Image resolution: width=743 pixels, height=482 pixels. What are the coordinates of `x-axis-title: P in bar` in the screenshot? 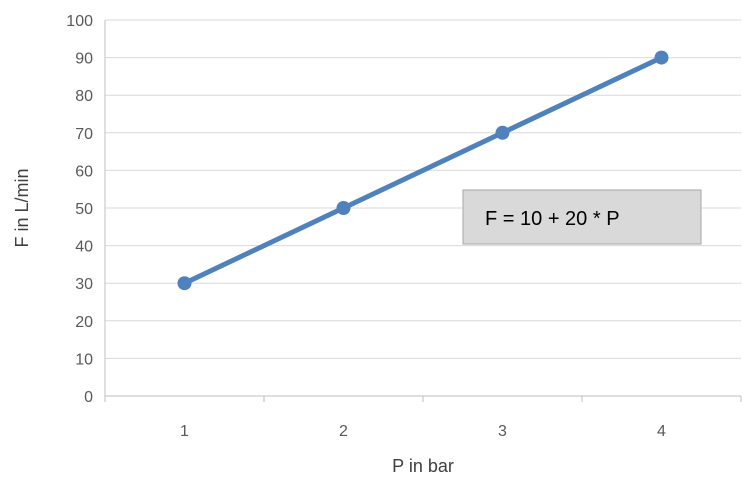 It's located at (423, 466).